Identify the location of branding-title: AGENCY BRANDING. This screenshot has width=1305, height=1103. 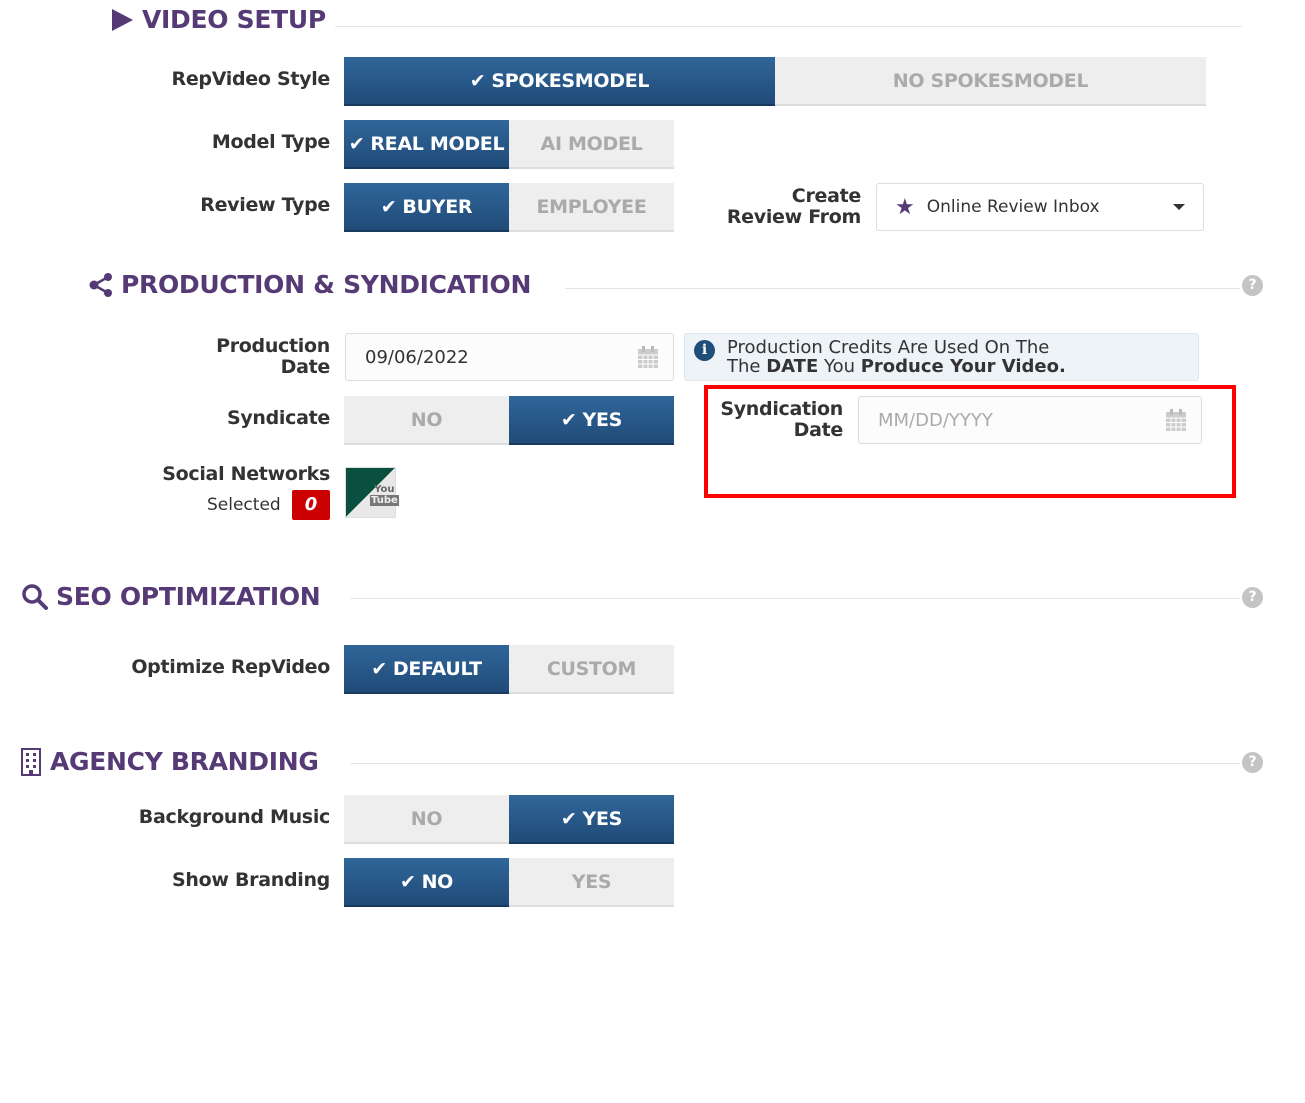
(184, 761).